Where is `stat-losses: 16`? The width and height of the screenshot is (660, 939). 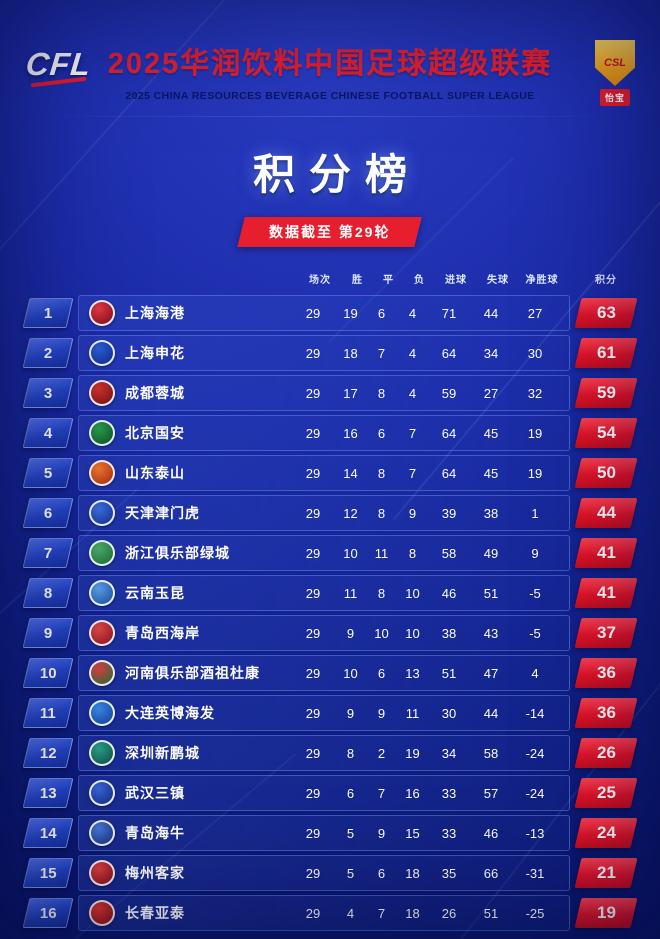
stat-losses: 16 is located at coordinates (412, 793).